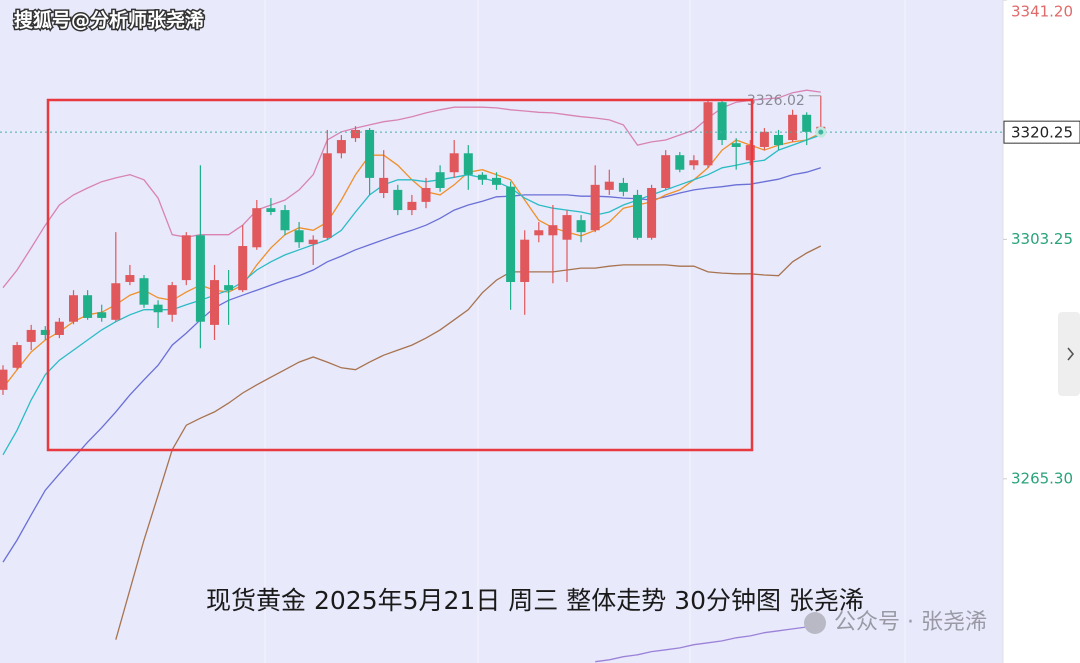 Image resolution: width=1080 pixels, height=663 pixels. I want to click on last-price-dot, so click(821, 132).